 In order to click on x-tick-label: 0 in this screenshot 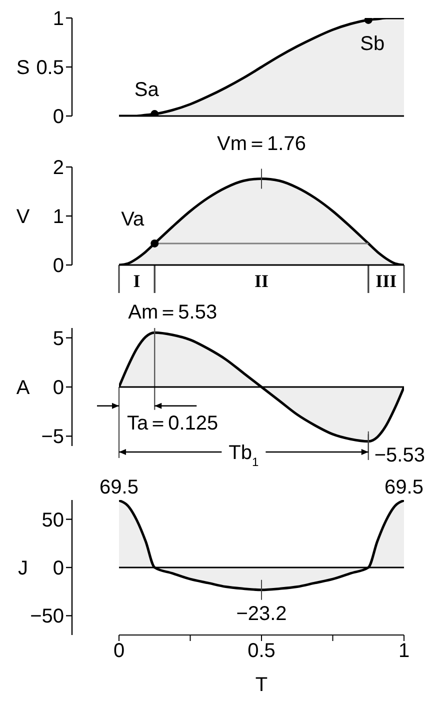, I will do `click(119, 651)`.